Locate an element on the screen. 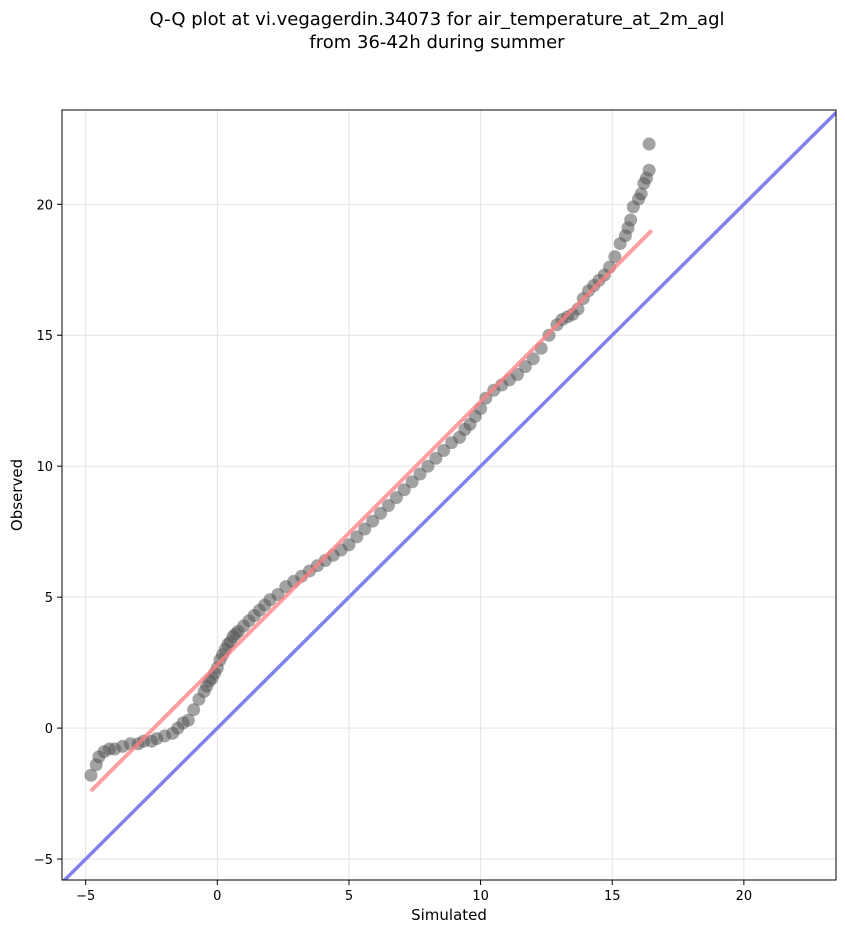  x-tick-label: 0 is located at coordinates (217, 896).